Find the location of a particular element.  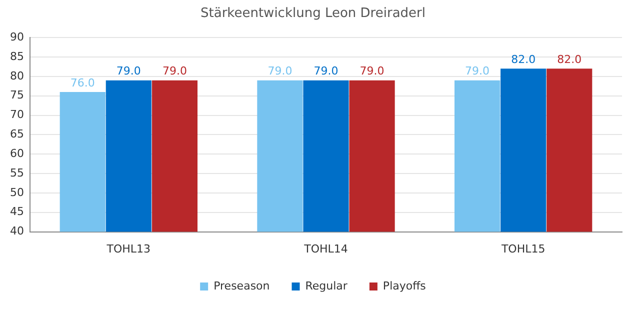

y-tick-label: 70 is located at coordinates (17, 115).